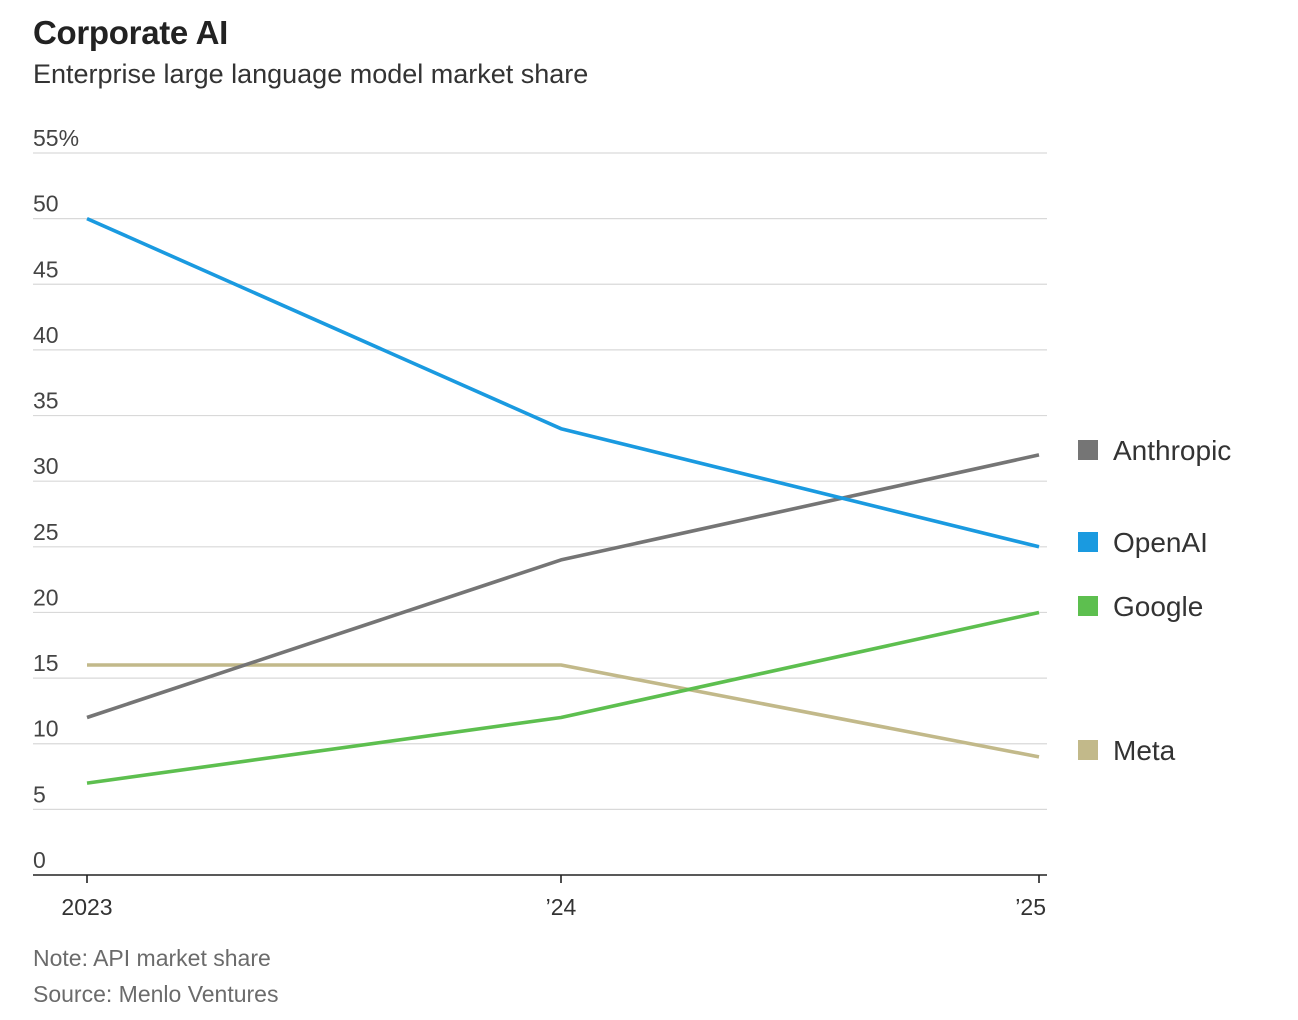  I want to click on y-tick-label: 35, so click(46, 401).